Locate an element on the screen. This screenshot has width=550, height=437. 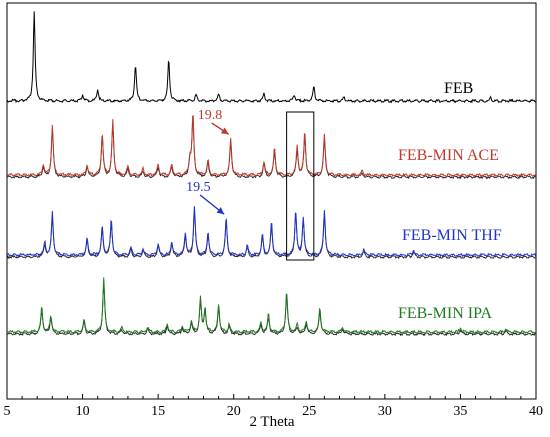
x-tick-label: 20 is located at coordinates (234, 411).